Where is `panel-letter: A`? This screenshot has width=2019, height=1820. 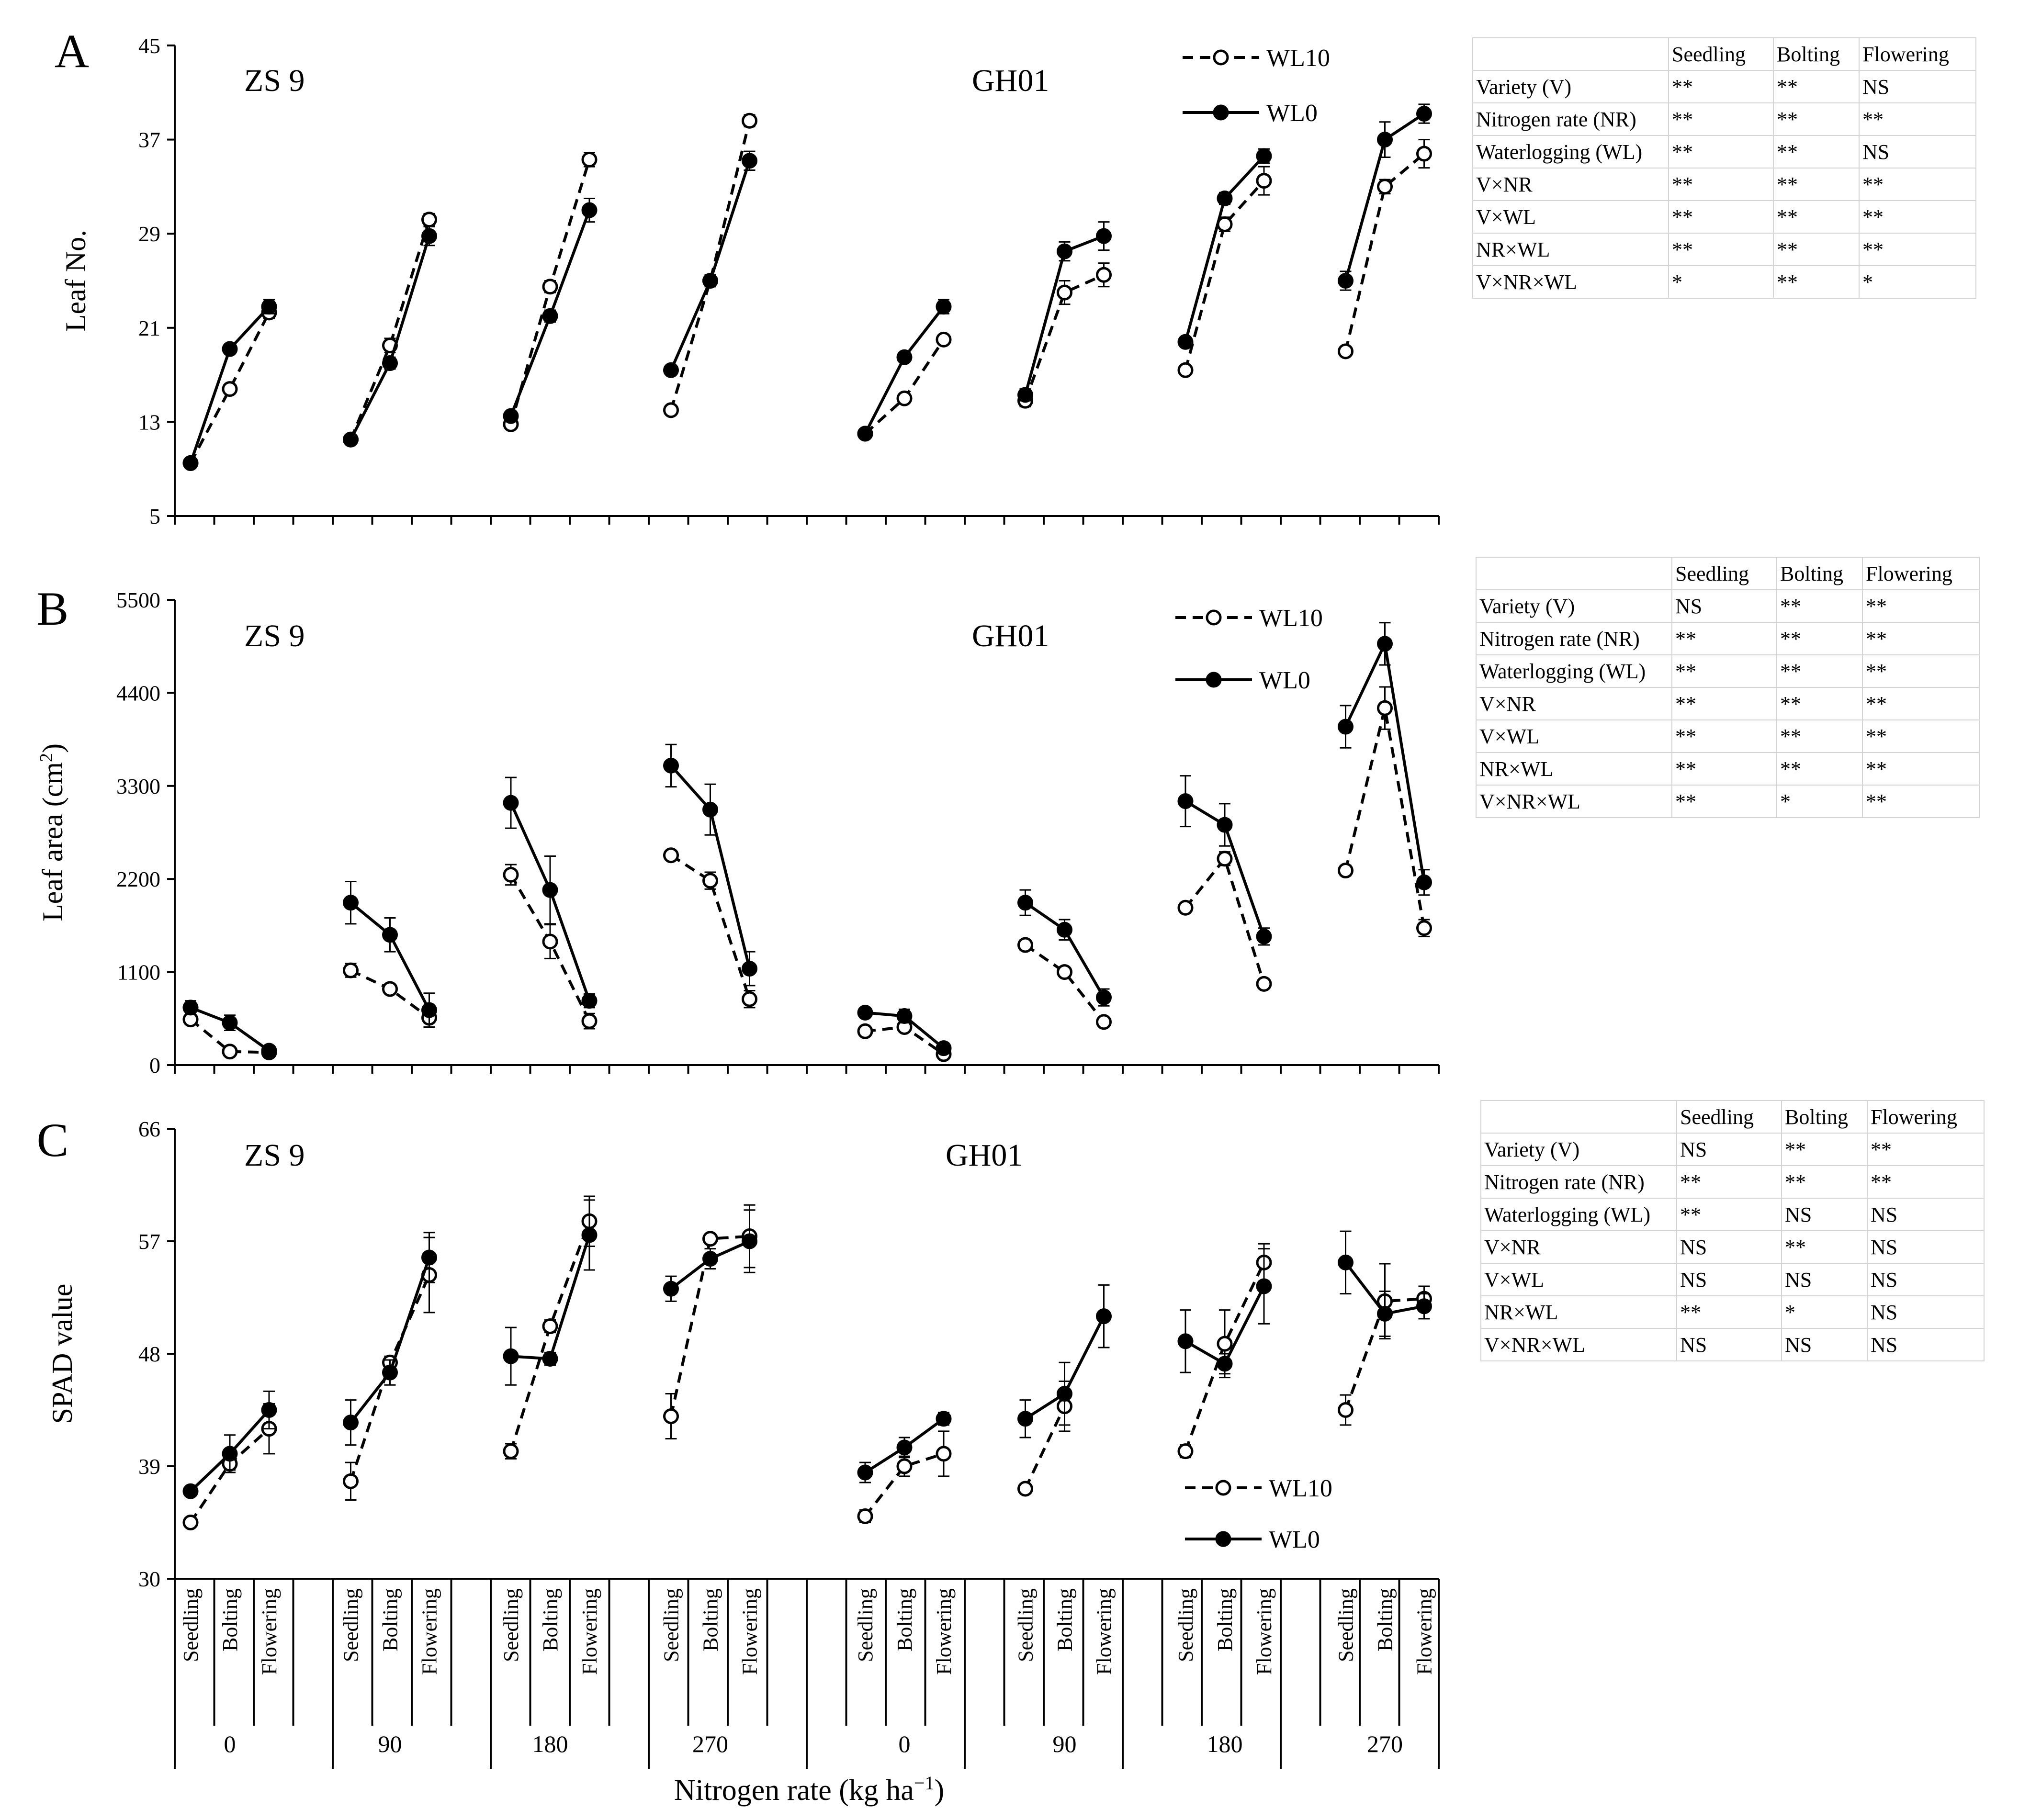
panel-letter: A is located at coordinates (72, 51).